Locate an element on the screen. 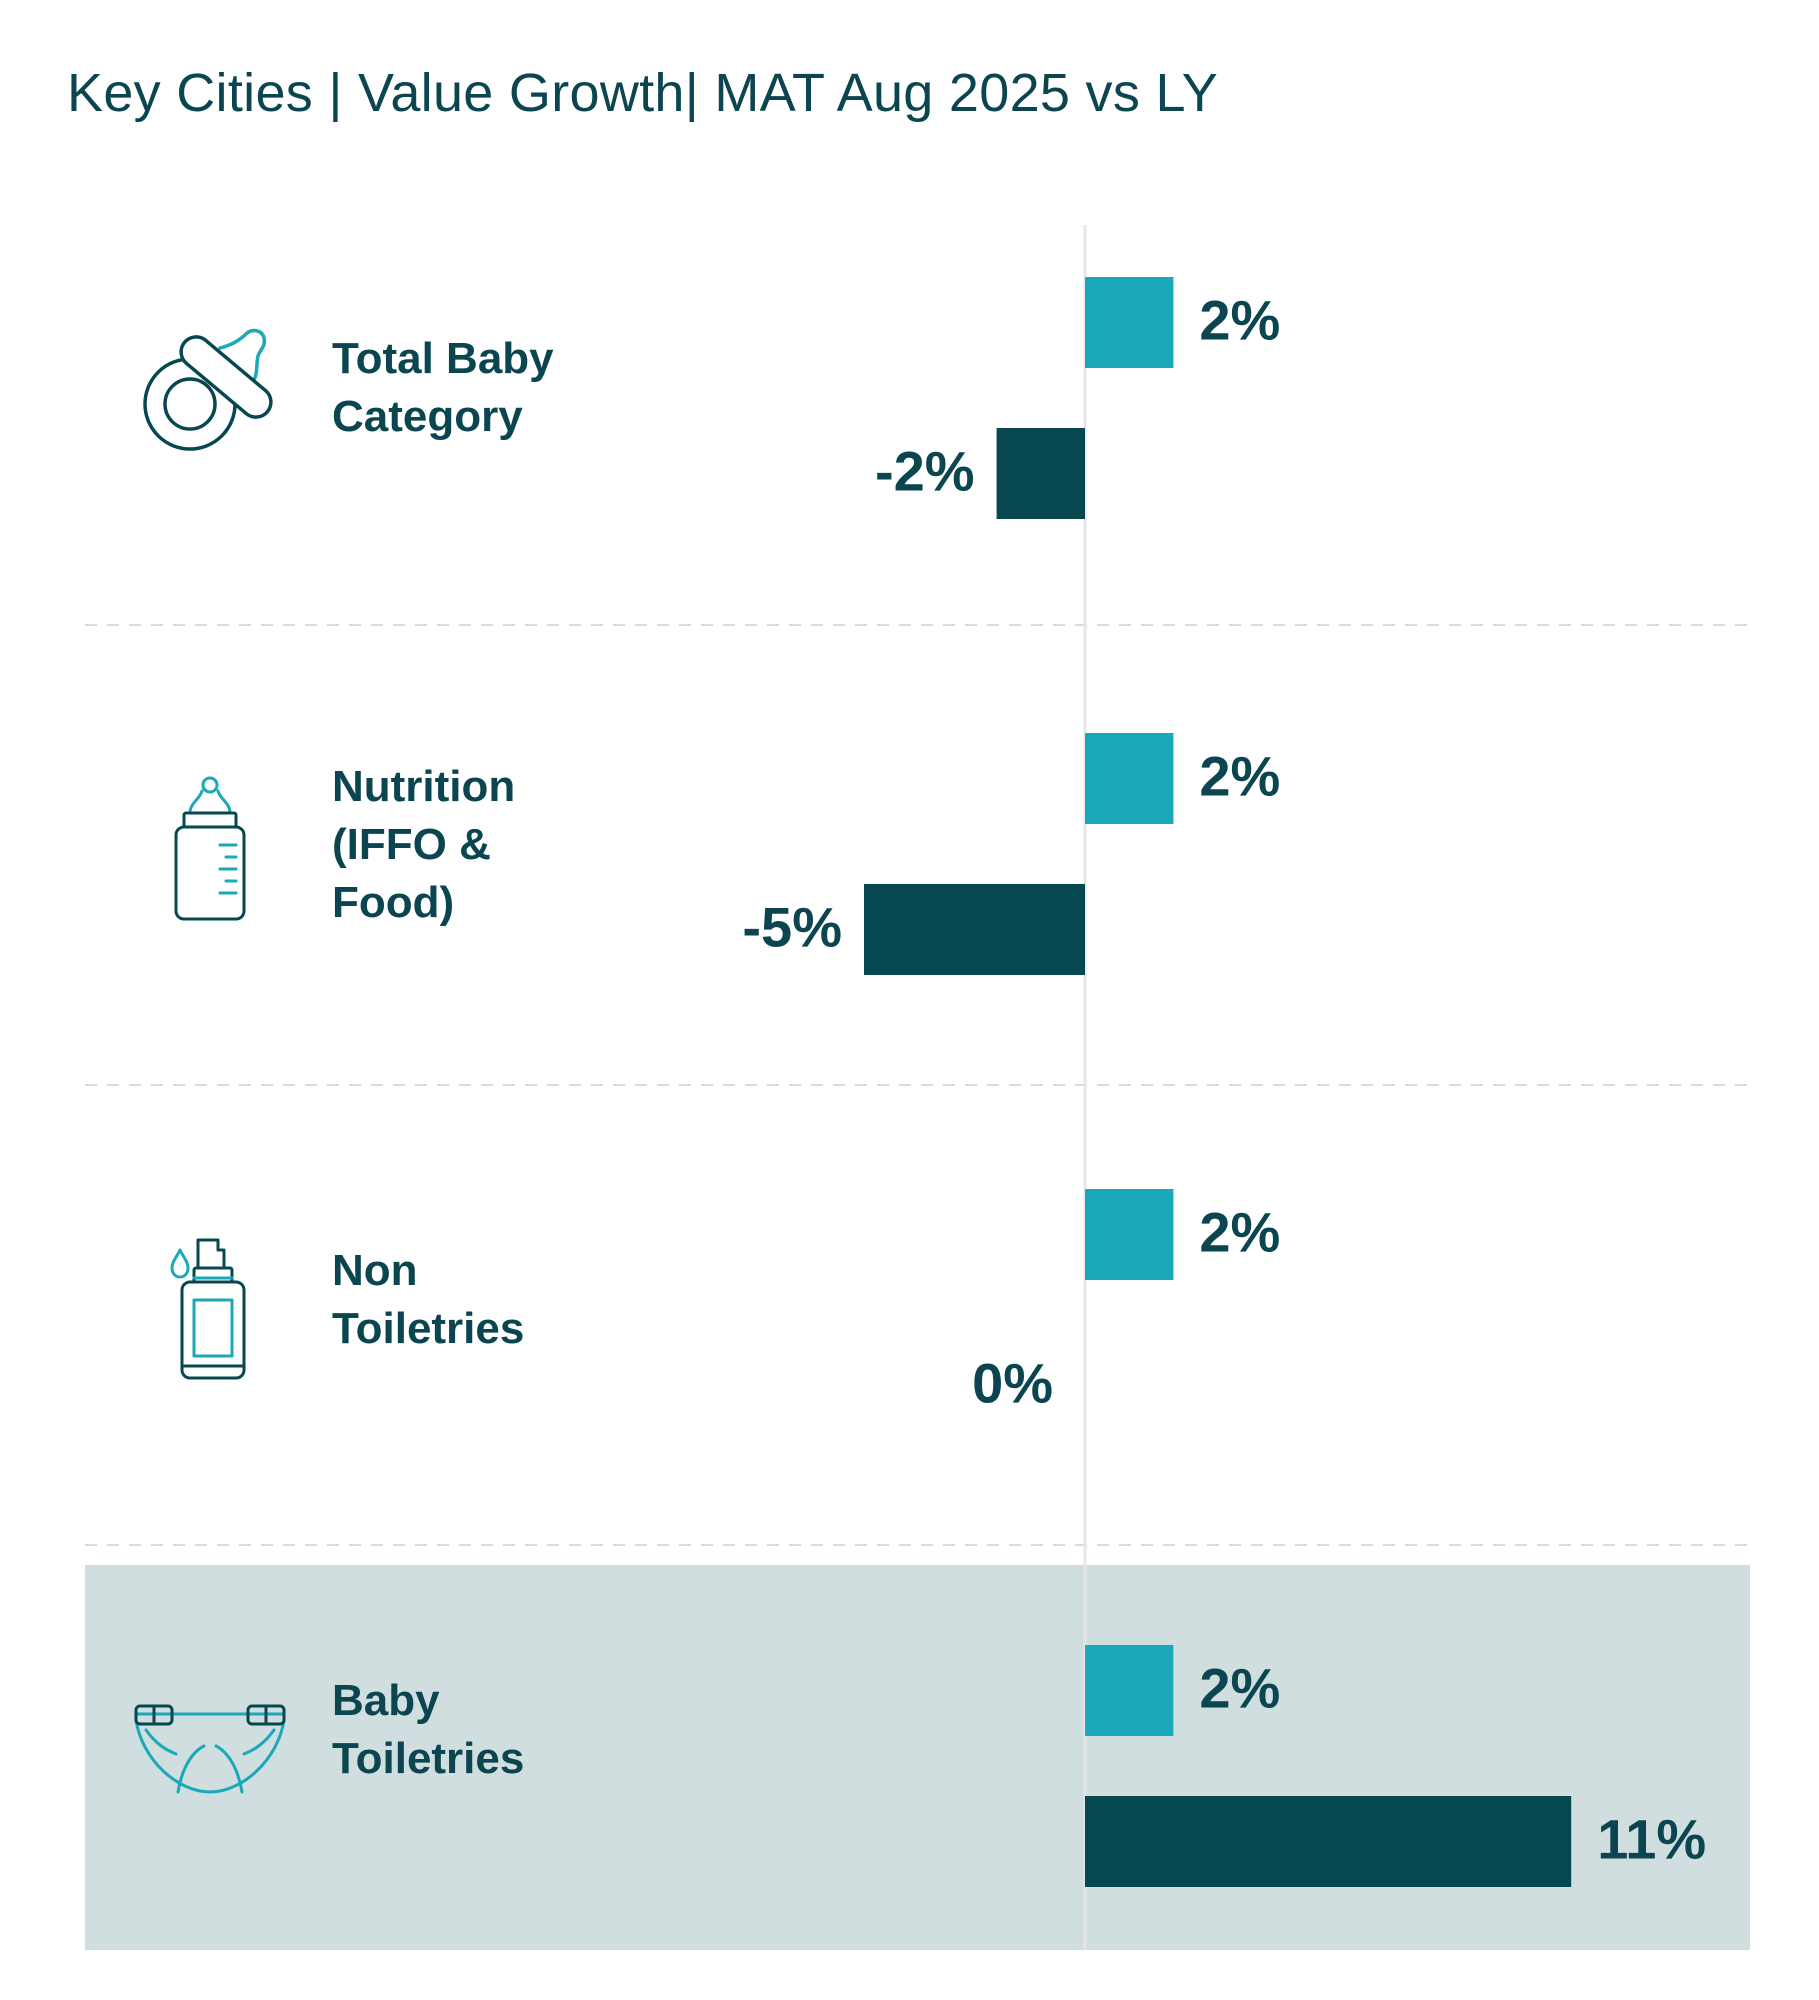 Image resolution: width=1819 pixels, height=2000 pixels. category-label: Non Toiletries is located at coordinates (428, 1300).